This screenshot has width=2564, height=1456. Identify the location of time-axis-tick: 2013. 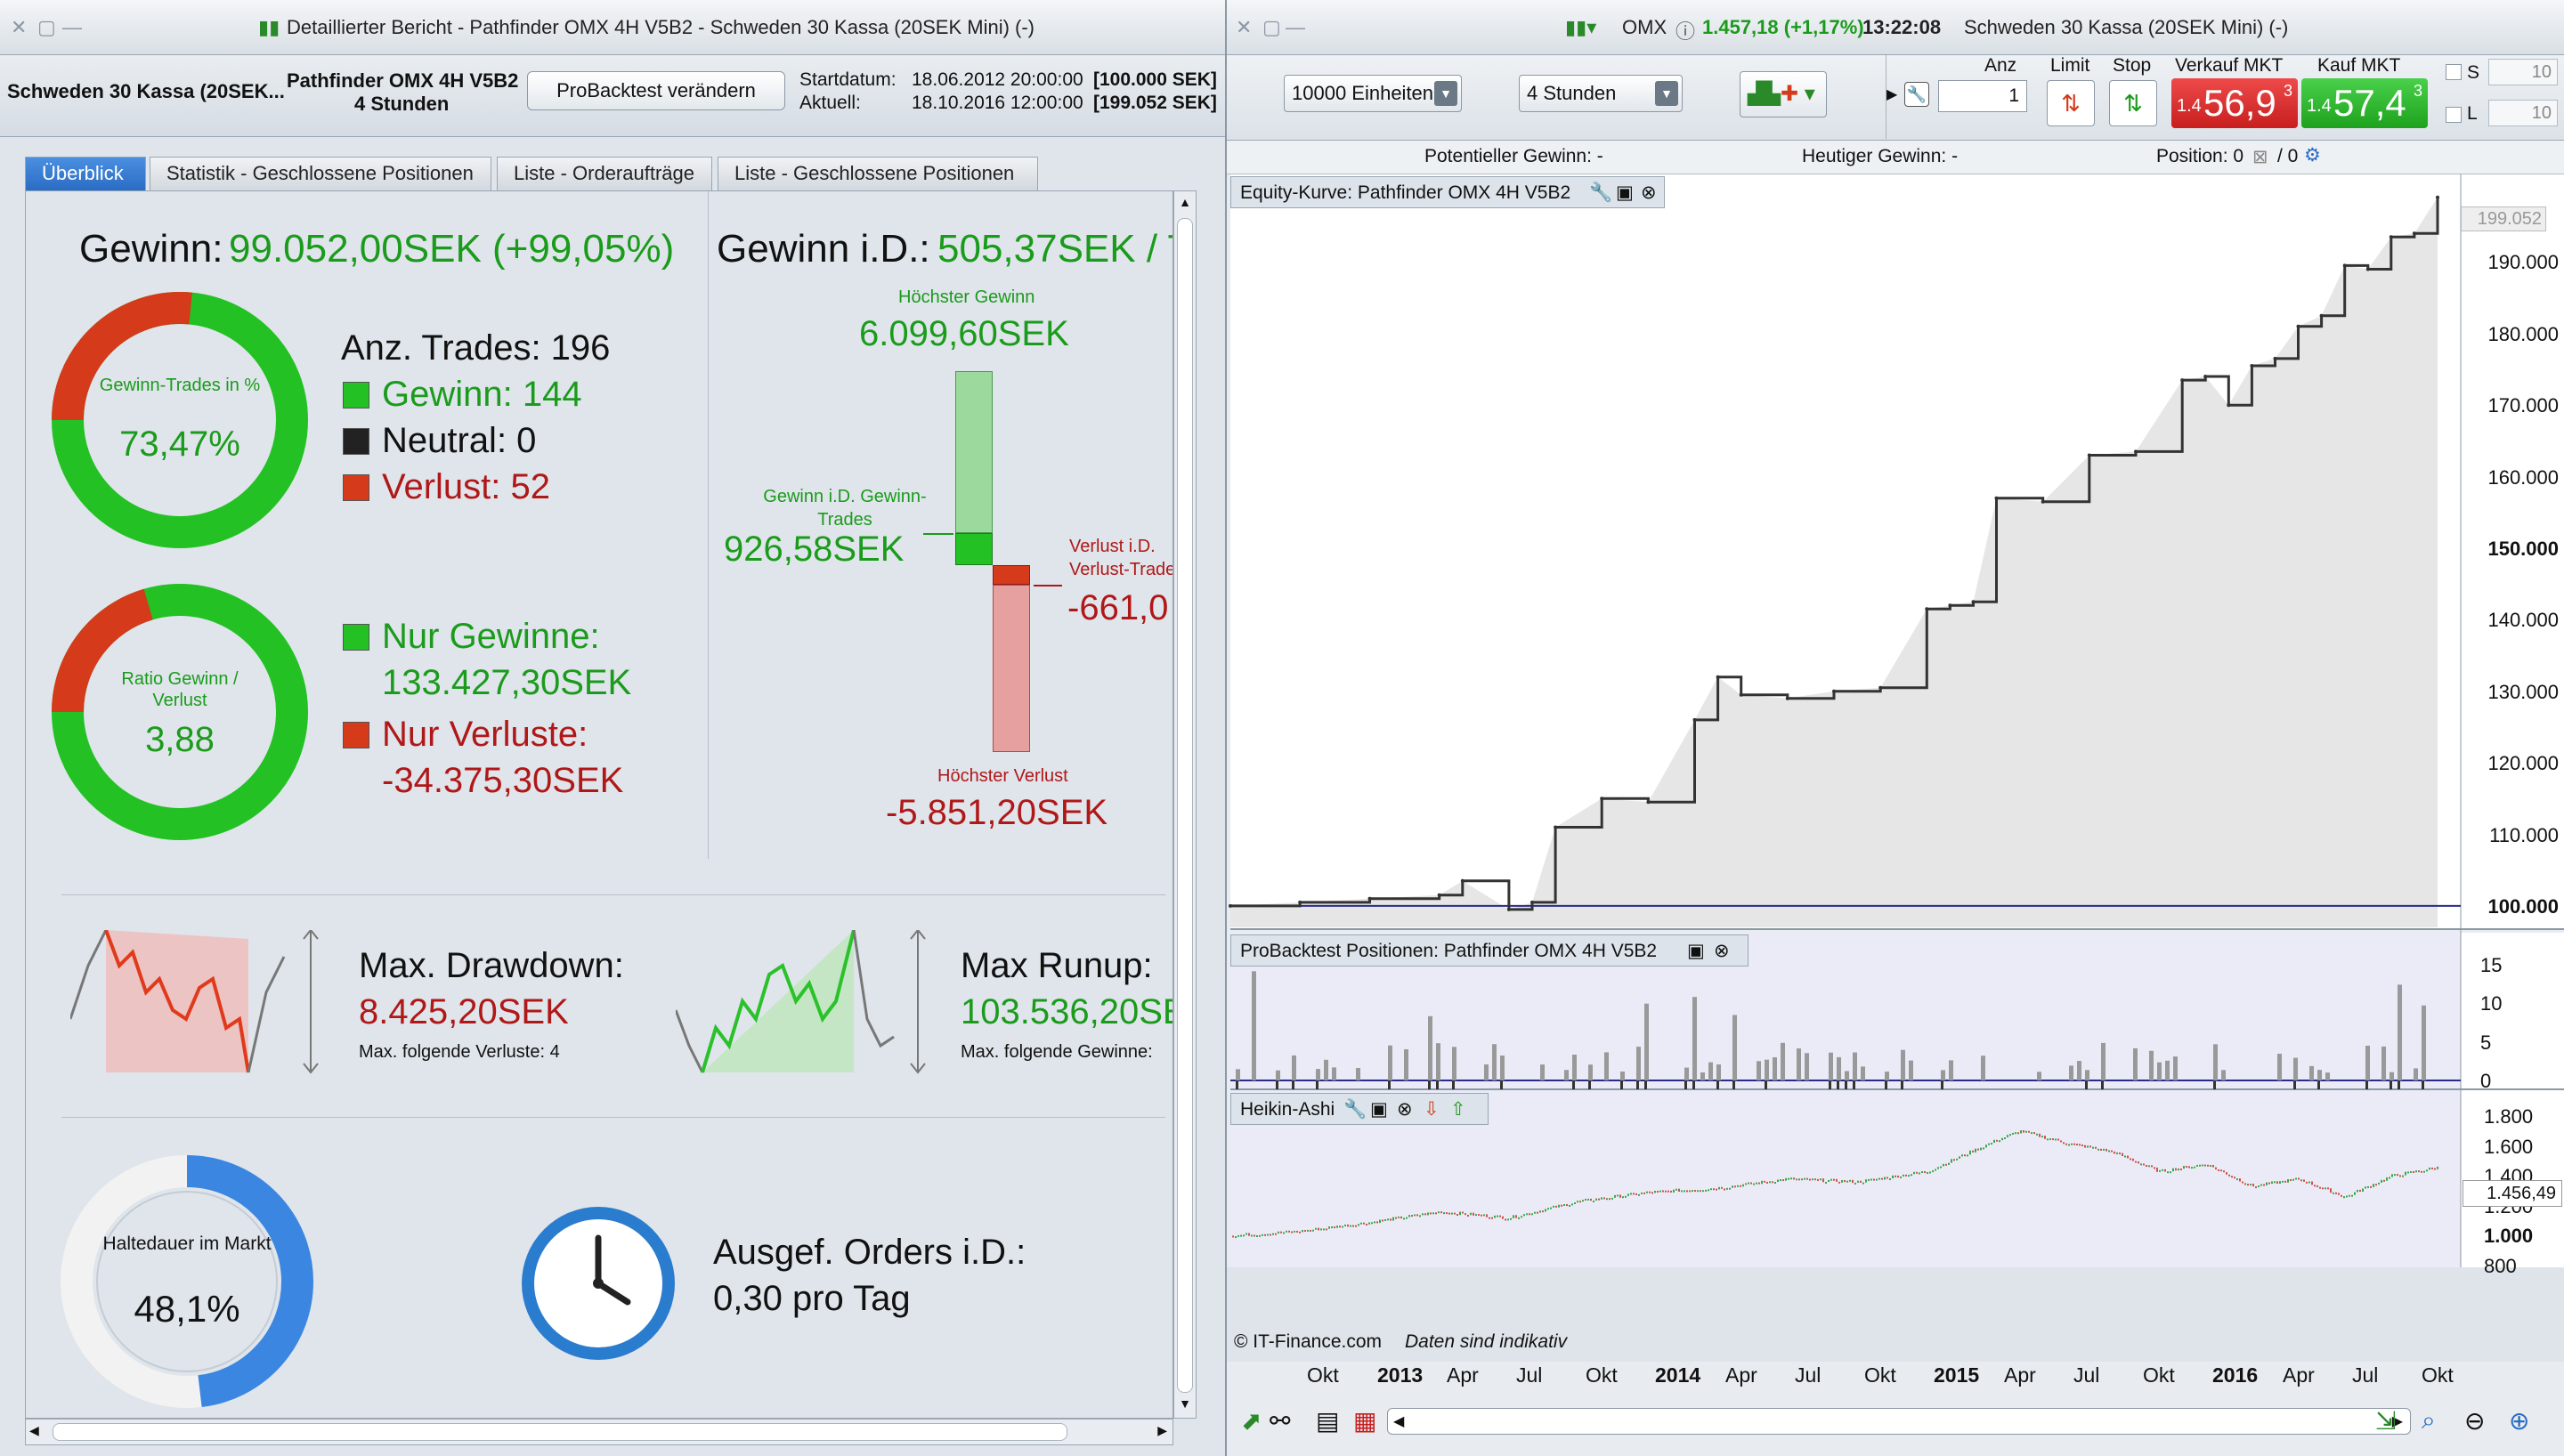
(1400, 1375).